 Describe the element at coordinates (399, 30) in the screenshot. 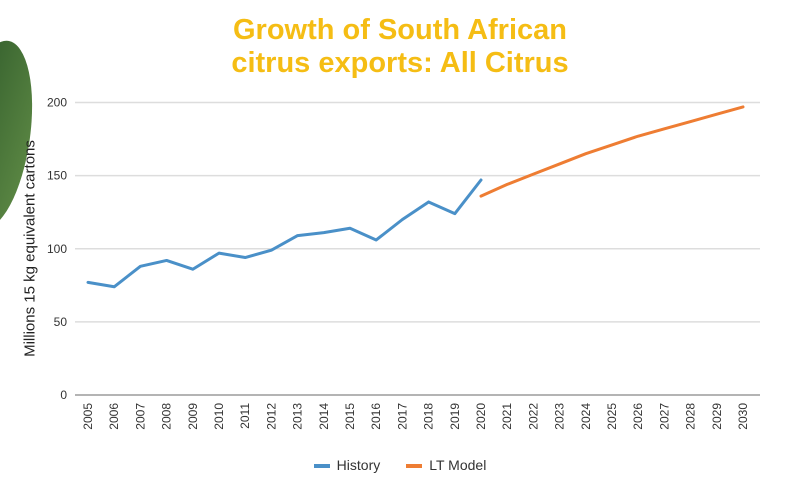

I see `title-line-1: Growth of South African` at that location.